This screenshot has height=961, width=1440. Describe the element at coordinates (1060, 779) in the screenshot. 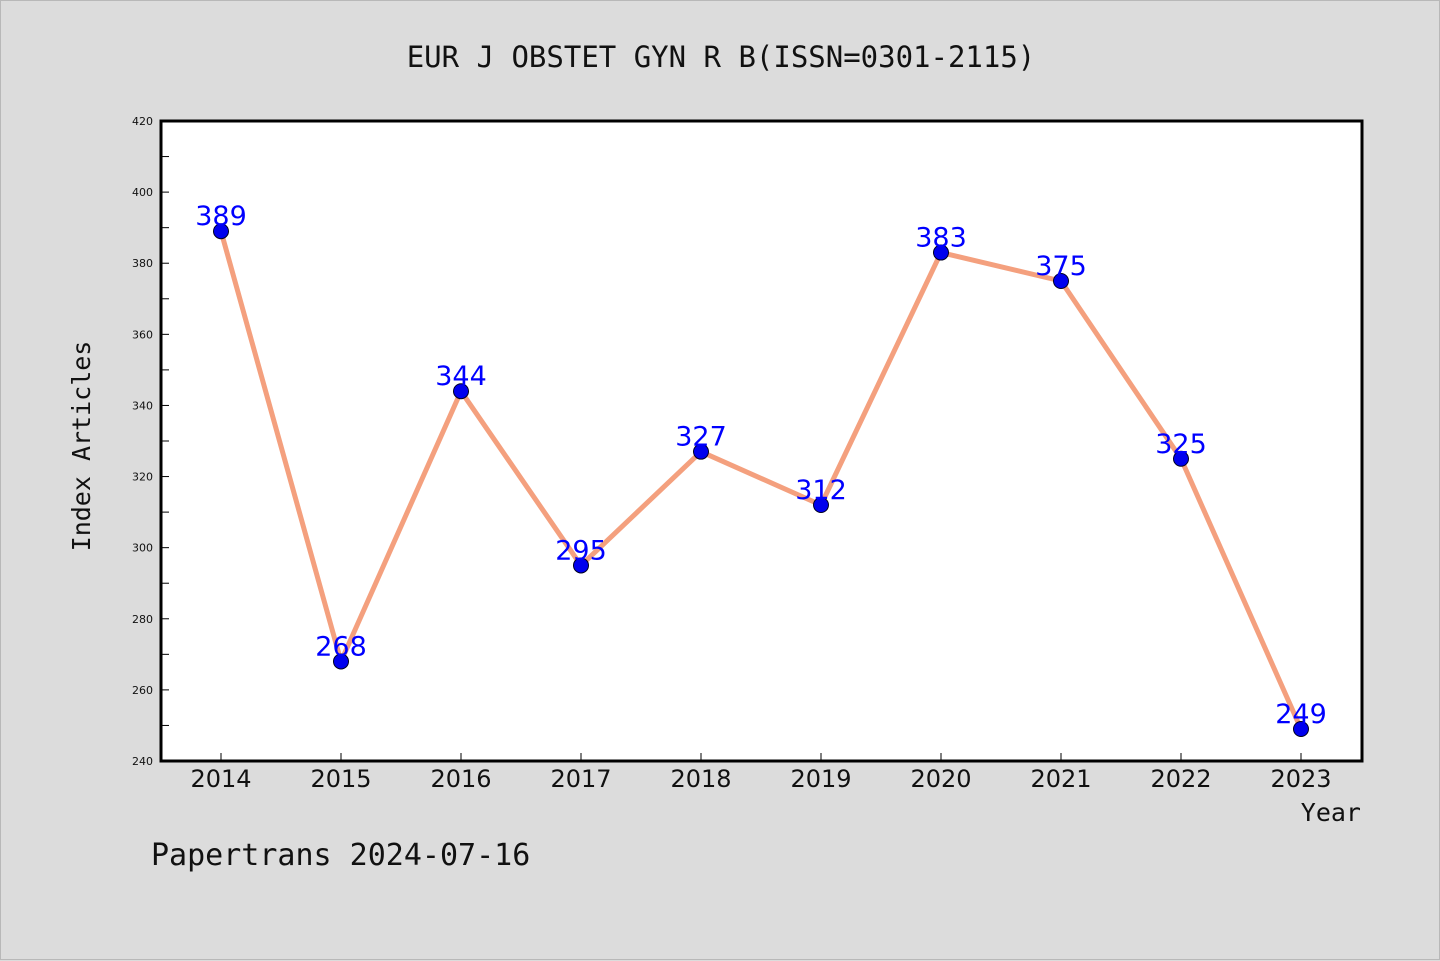

I see `x-tick-label: 2021` at that location.